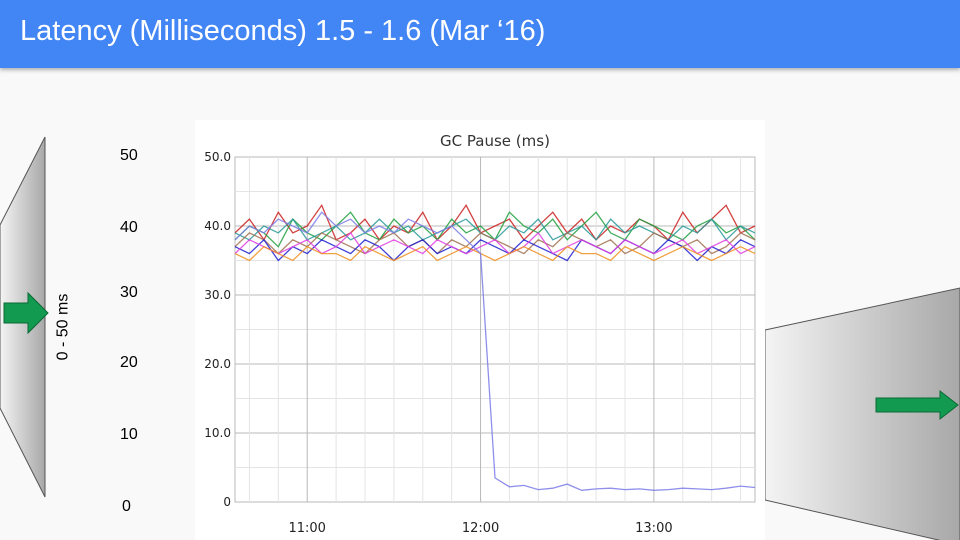 The height and width of the screenshot is (540, 960). I want to click on y-tick-label: 30.0, so click(217, 295).